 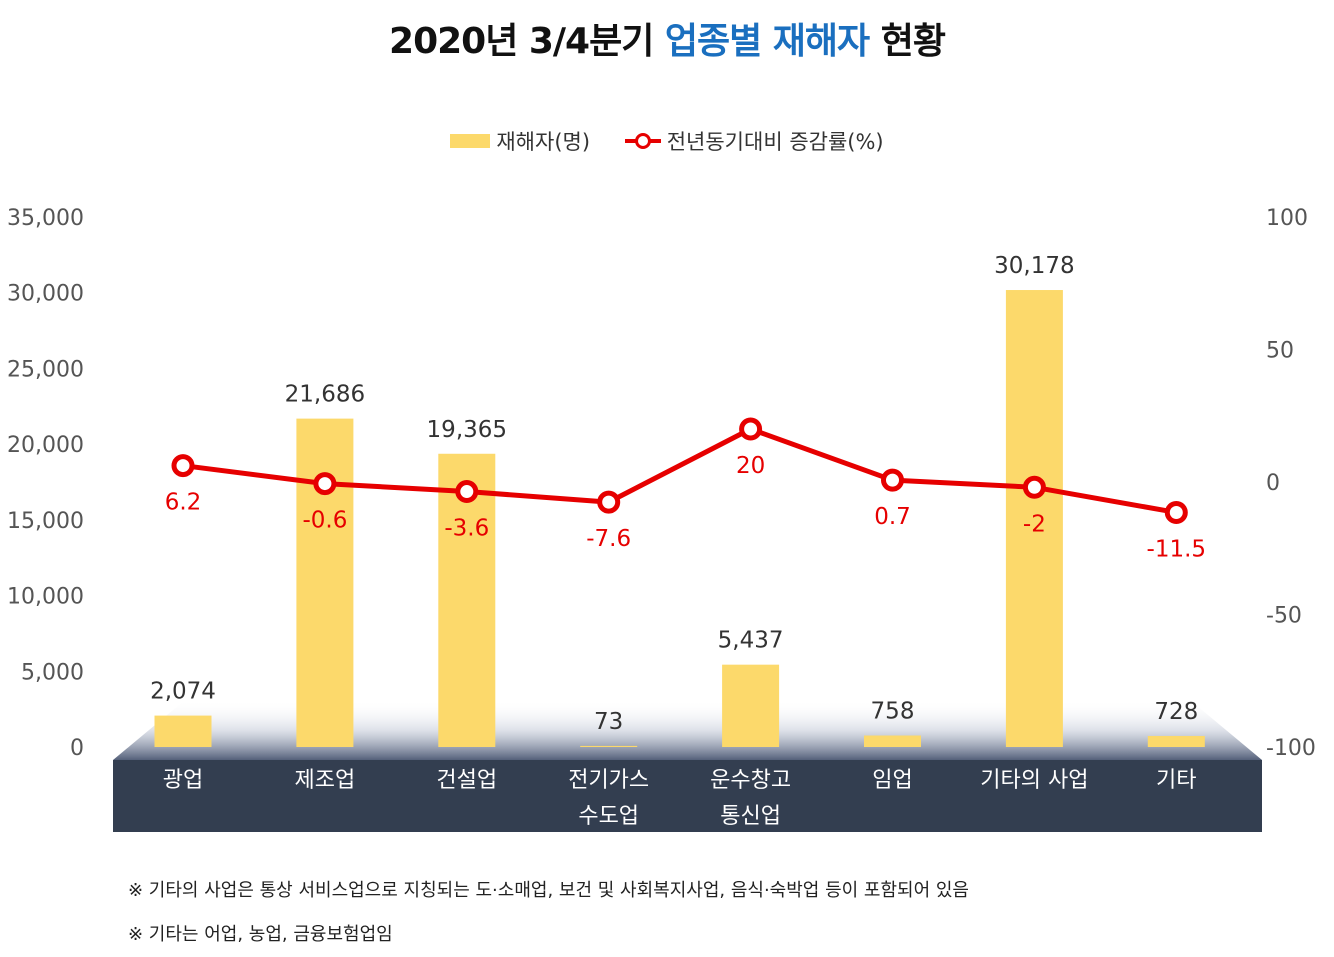 What do you see at coordinates (608, 539) in the screenshot?
I see `line-value-label: -7.6` at bounding box center [608, 539].